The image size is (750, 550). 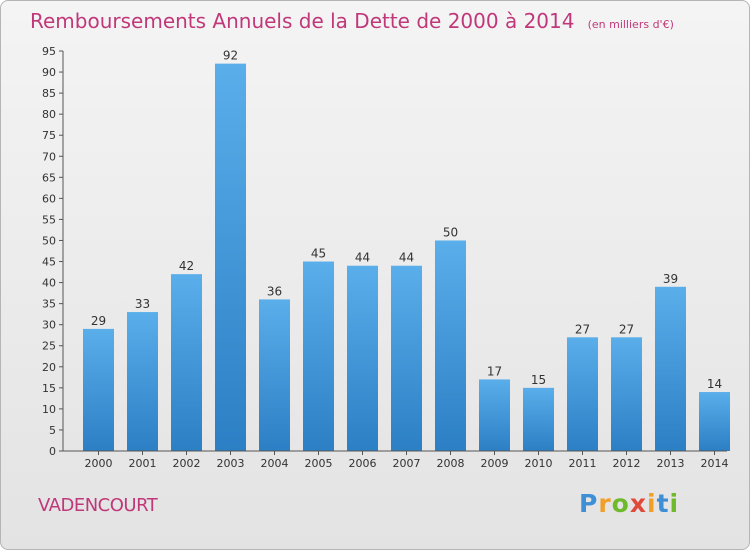 I want to click on y-tick-label: 60, so click(x=49, y=198).